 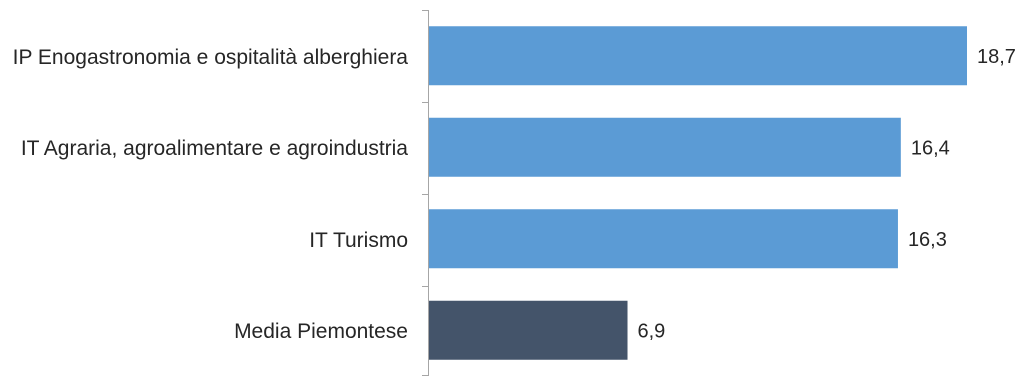 I want to click on value-label: 16,3, so click(x=927, y=240).